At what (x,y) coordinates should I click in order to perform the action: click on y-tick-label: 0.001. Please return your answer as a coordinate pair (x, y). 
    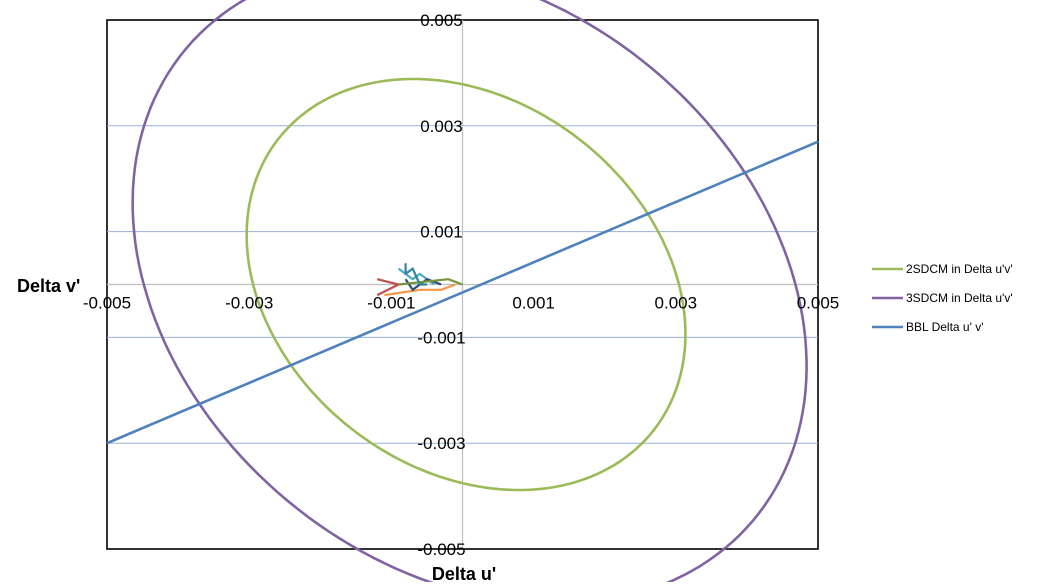
    Looking at the image, I should click on (441, 232).